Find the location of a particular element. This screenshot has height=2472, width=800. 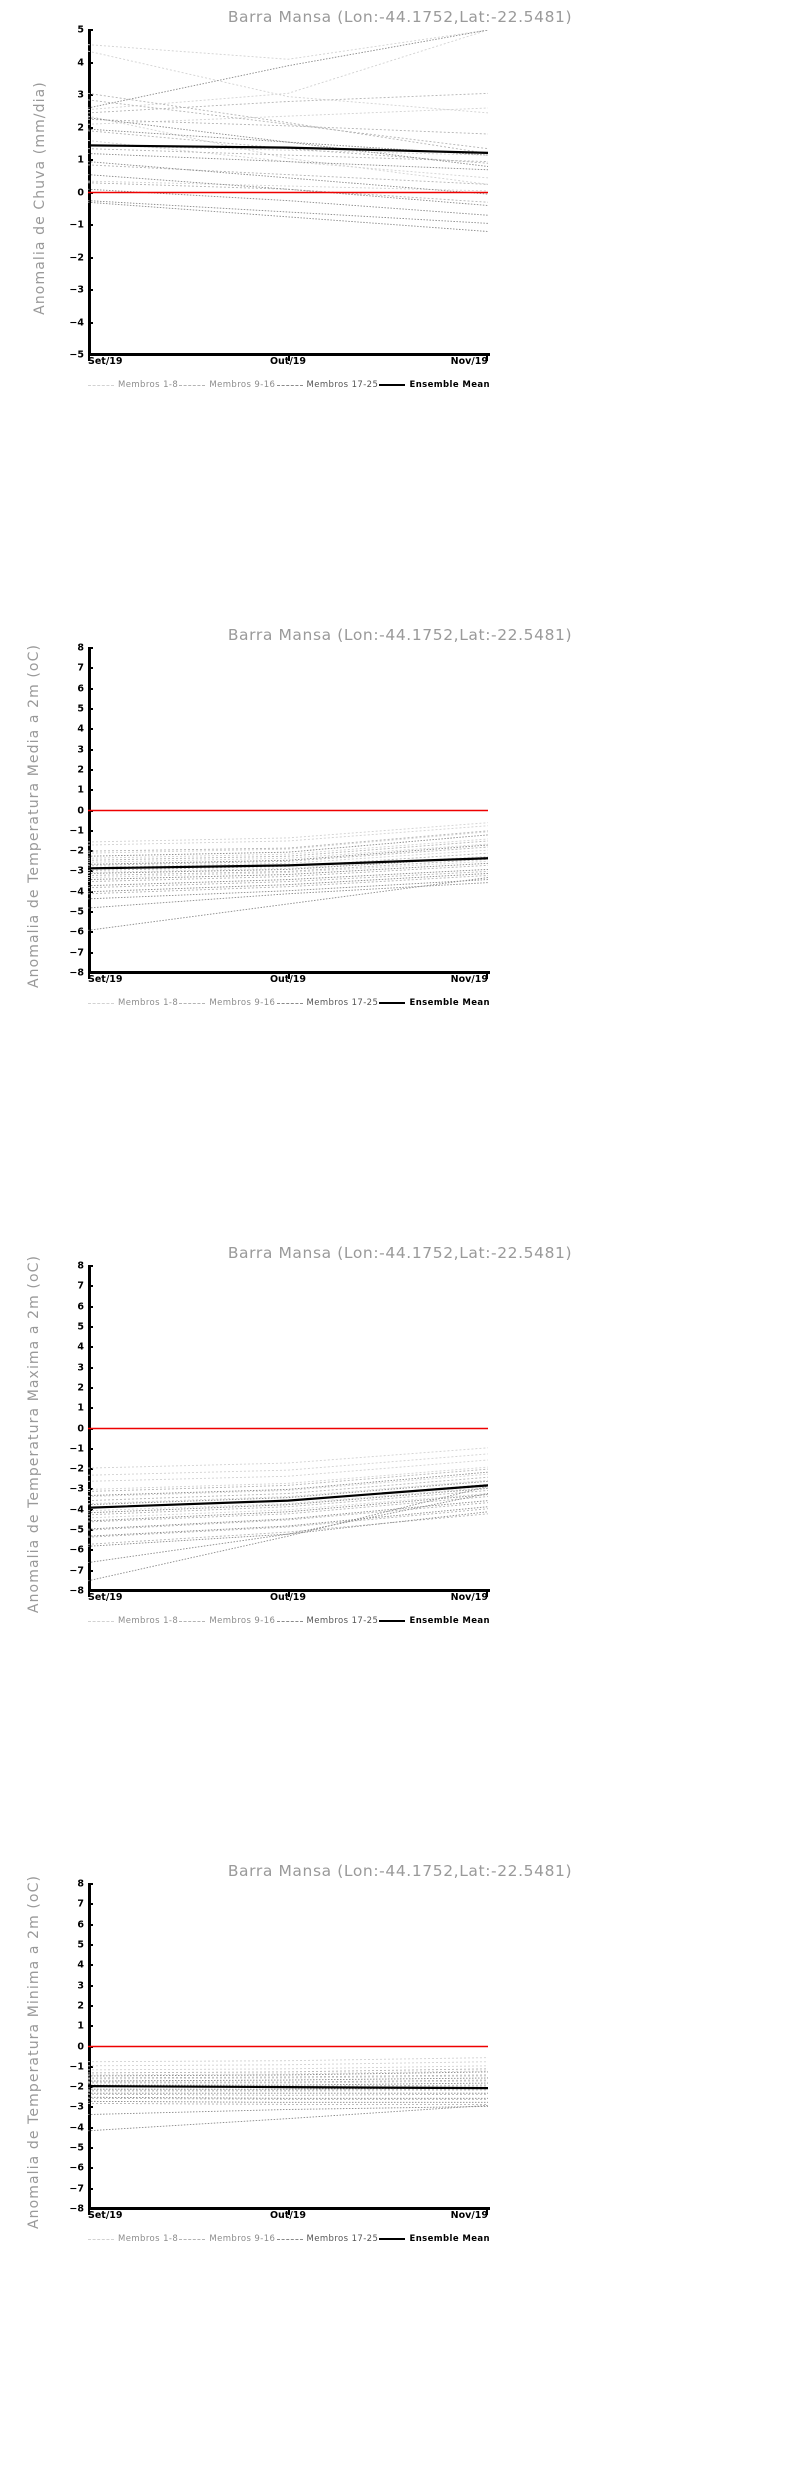

ensemble-mean-line is located at coordinates (288, 149).